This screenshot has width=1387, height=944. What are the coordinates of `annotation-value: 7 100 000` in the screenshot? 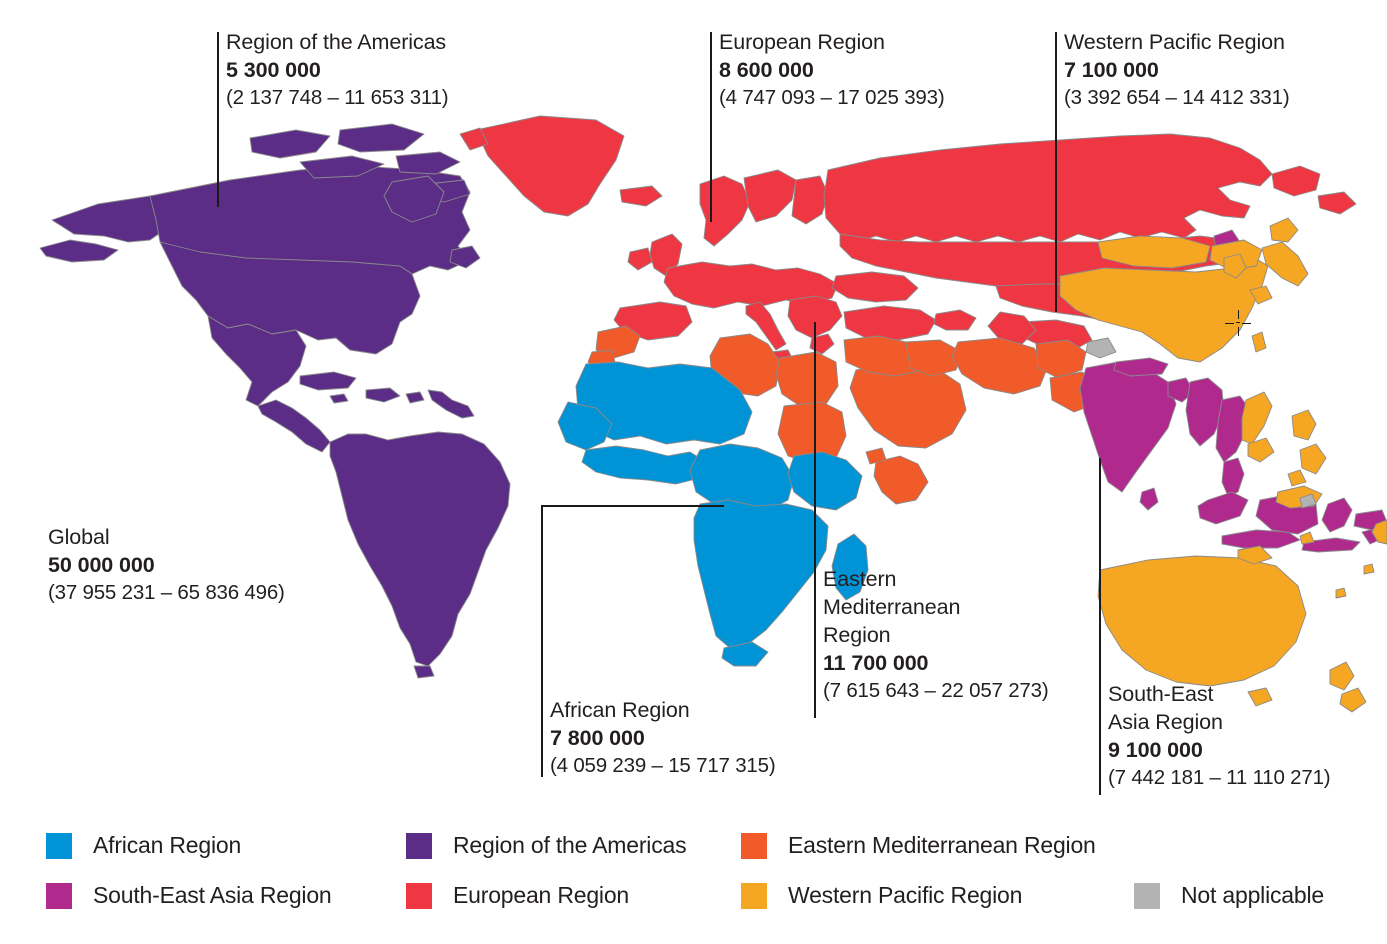 It's located at (1111, 69).